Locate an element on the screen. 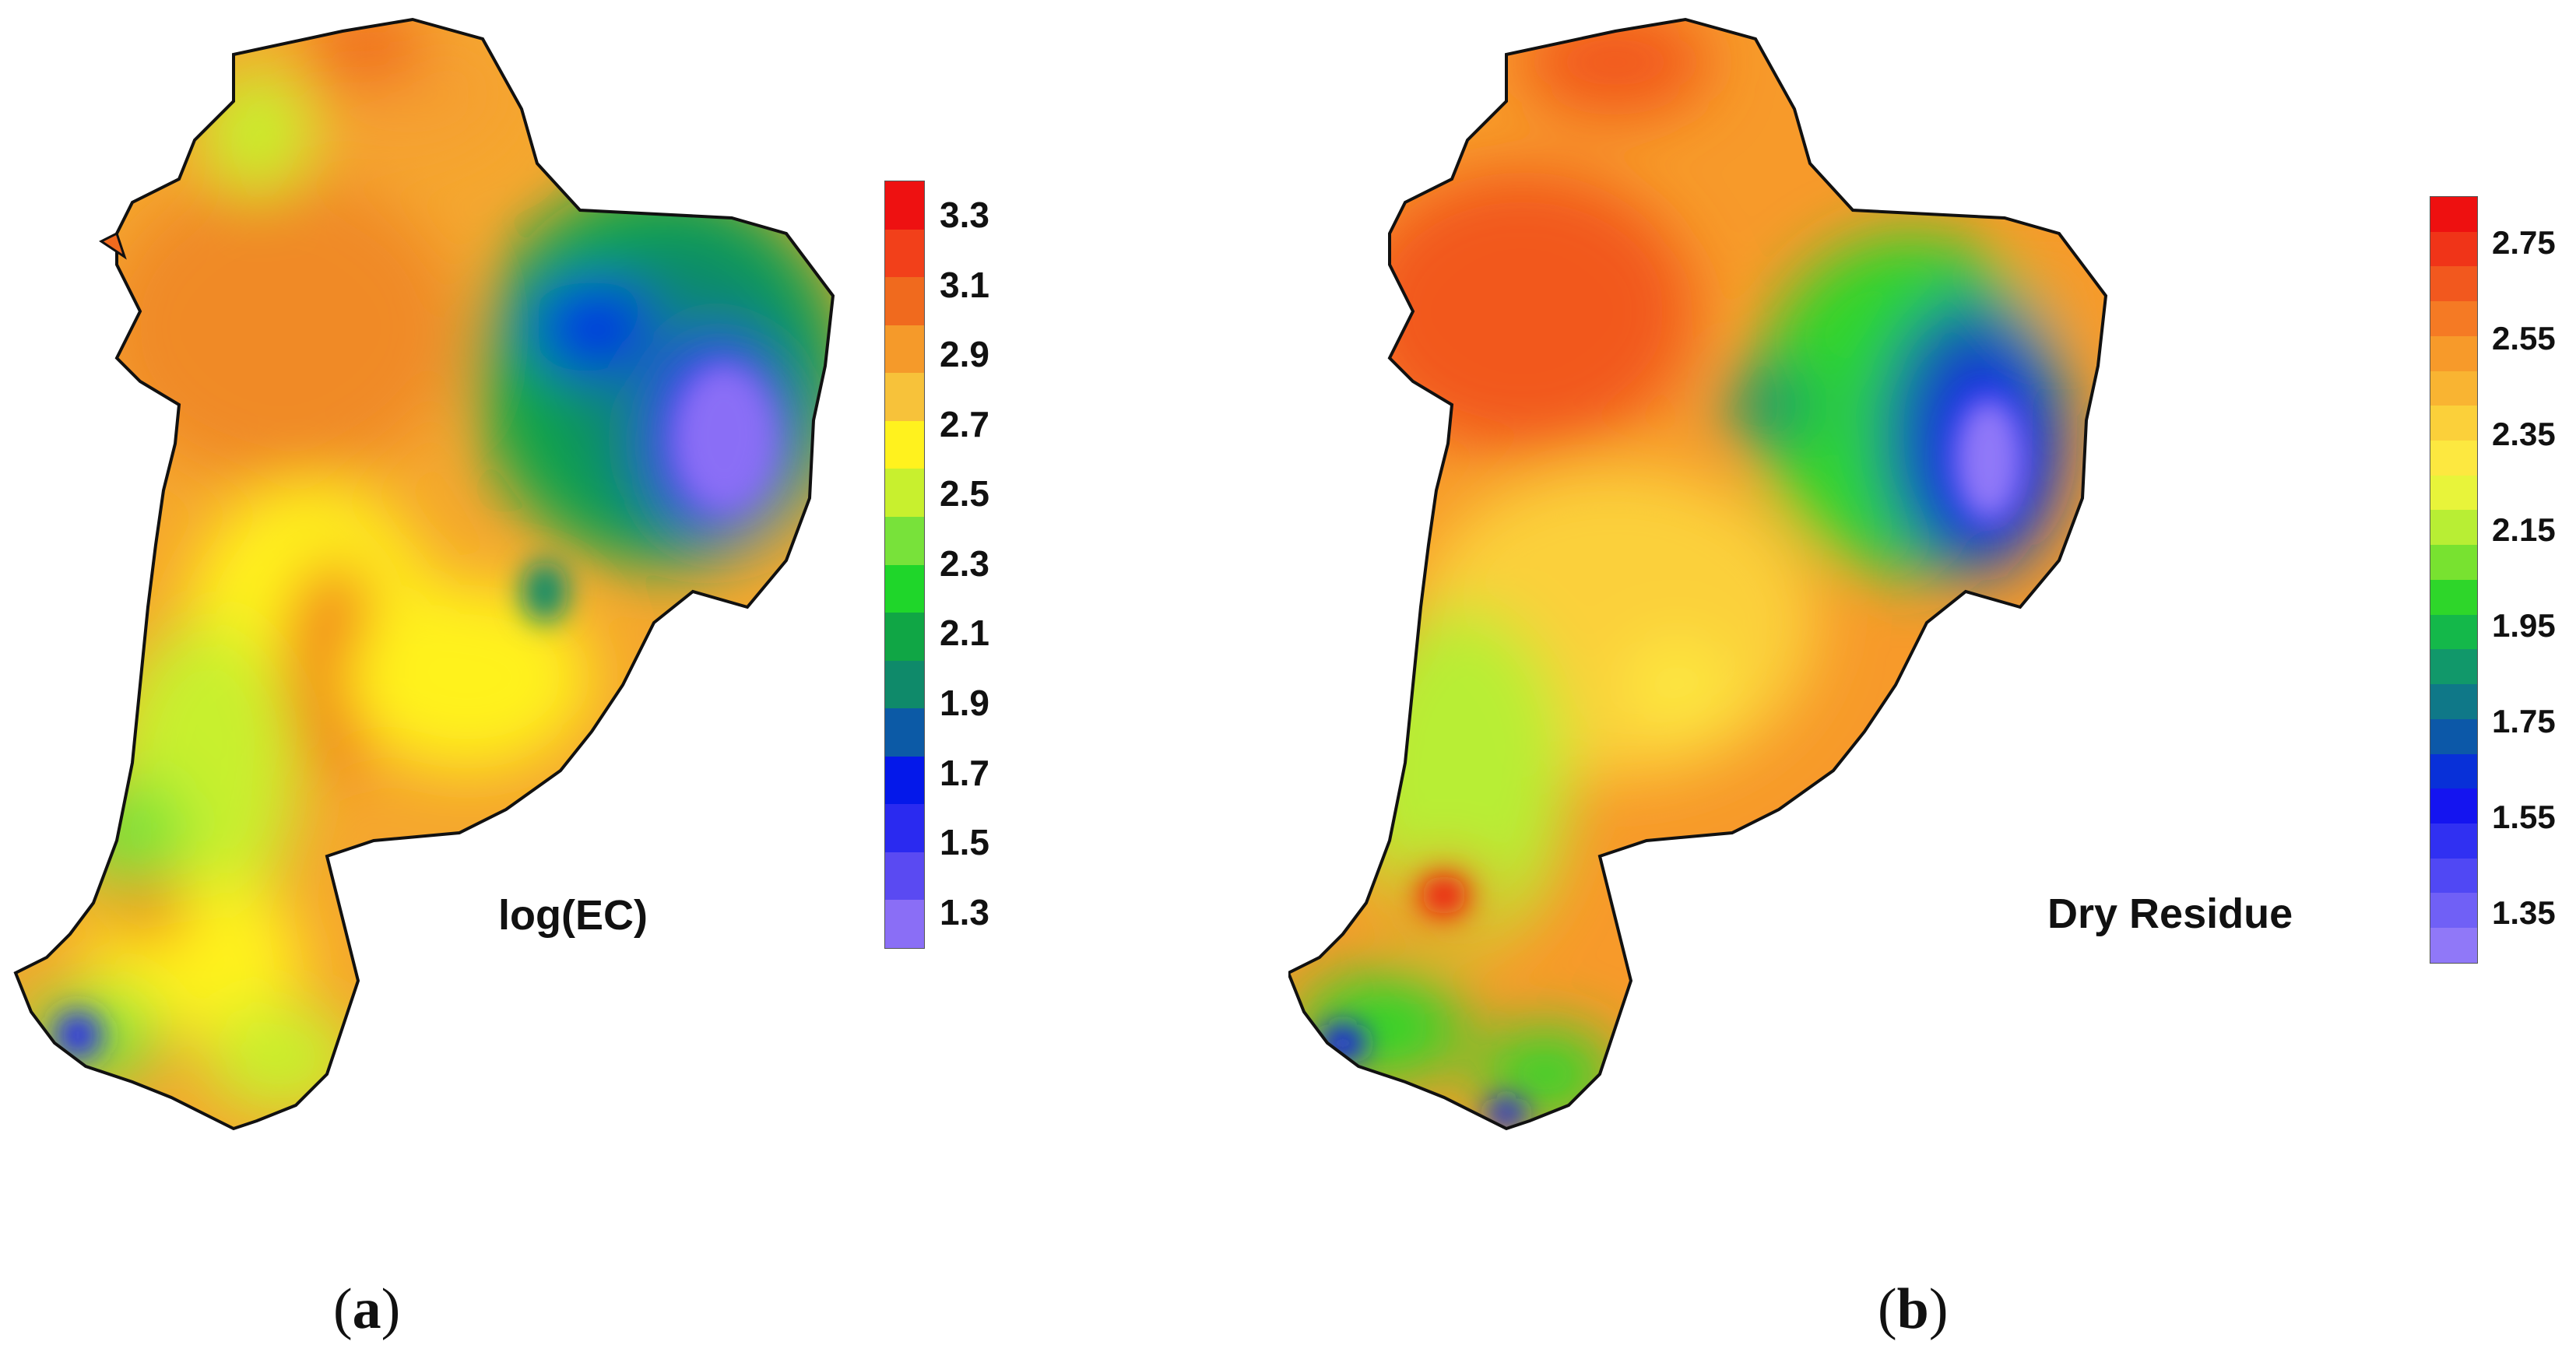 Image resolution: width=2576 pixels, height=1352 pixels. legend-tick-label: 2.9 is located at coordinates (964, 354).